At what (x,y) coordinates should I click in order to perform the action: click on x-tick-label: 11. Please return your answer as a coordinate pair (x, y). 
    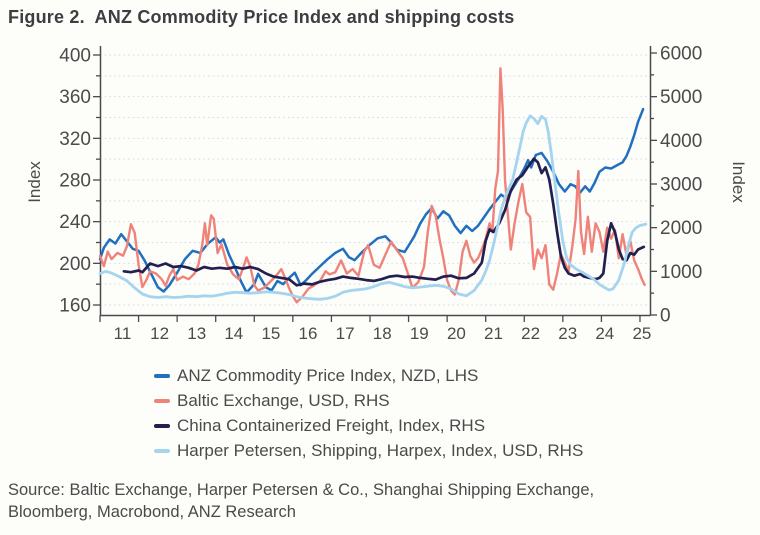
    Looking at the image, I should click on (123, 333).